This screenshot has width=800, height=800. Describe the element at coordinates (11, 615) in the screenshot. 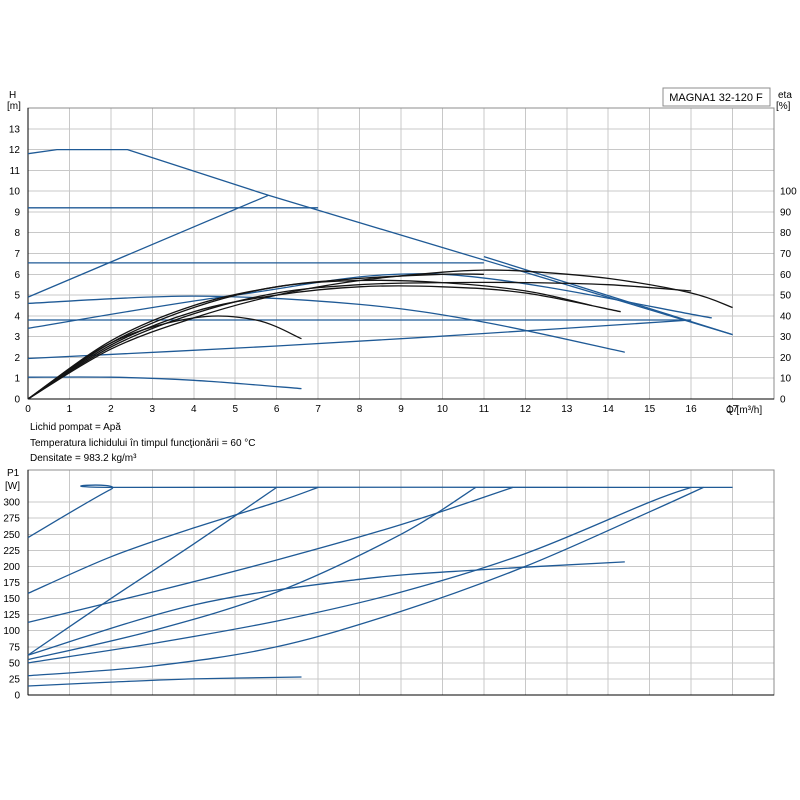

I see `power-tick-label: 125` at that location.